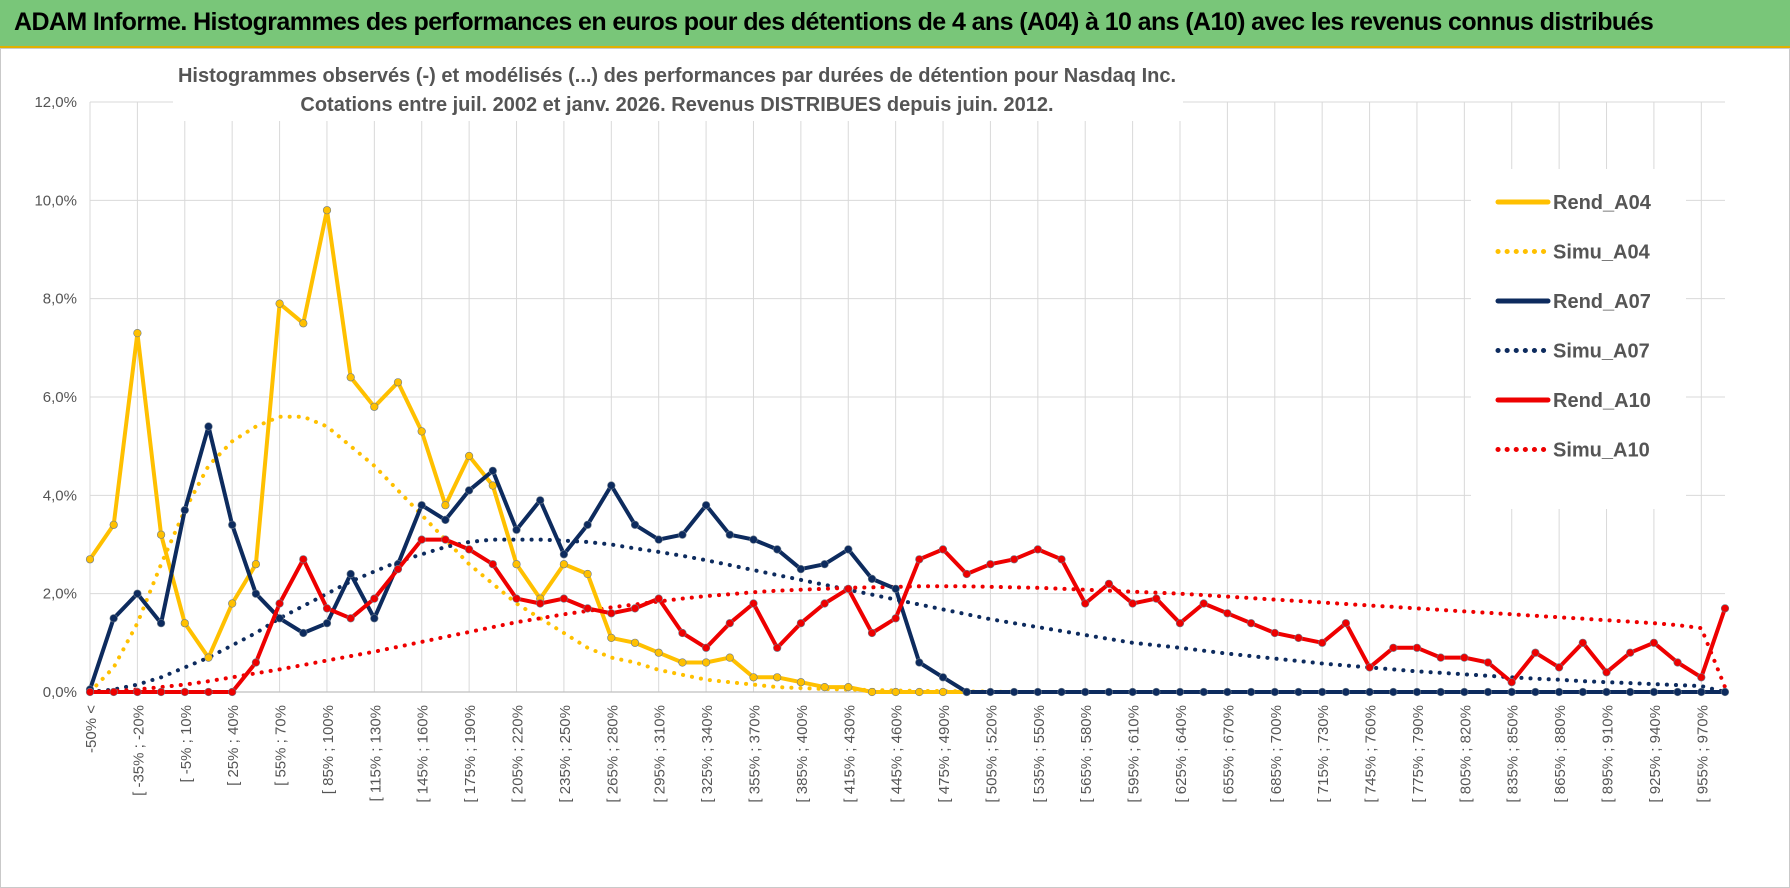 This screenshot has width=1790, height=888. I want to click on x-tick-label: [ 115% ; 130%, so click(375, 753).